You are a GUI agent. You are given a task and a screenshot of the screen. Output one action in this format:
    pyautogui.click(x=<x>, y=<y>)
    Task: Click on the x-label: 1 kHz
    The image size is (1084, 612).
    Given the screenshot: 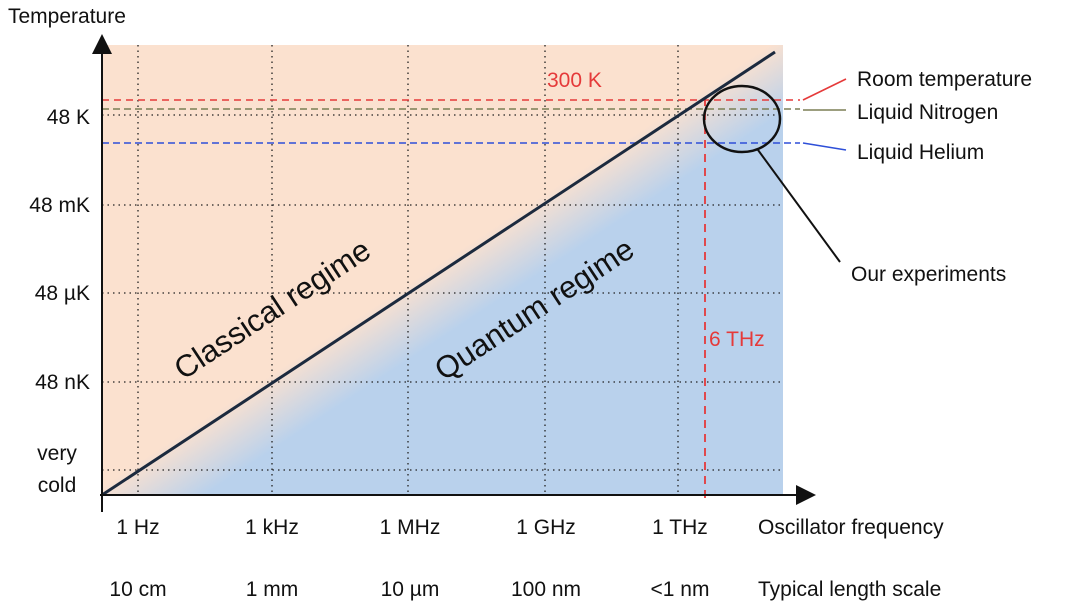 What is the action you would take?
    pyautogui.click(x=272, y=527)
    